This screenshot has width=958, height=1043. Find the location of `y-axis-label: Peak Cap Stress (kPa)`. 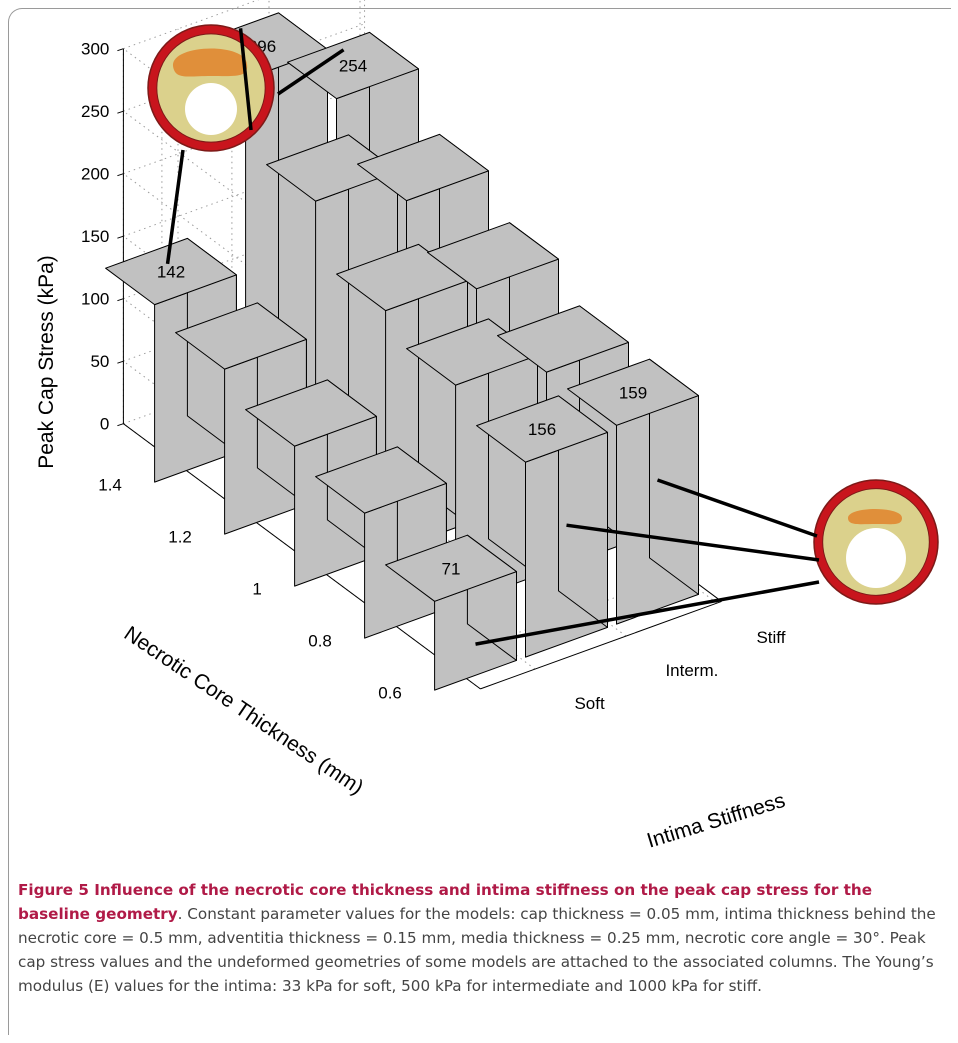

y-axis-label: Peak Cap Stress (kPa) is located at coordinates (46, 362).